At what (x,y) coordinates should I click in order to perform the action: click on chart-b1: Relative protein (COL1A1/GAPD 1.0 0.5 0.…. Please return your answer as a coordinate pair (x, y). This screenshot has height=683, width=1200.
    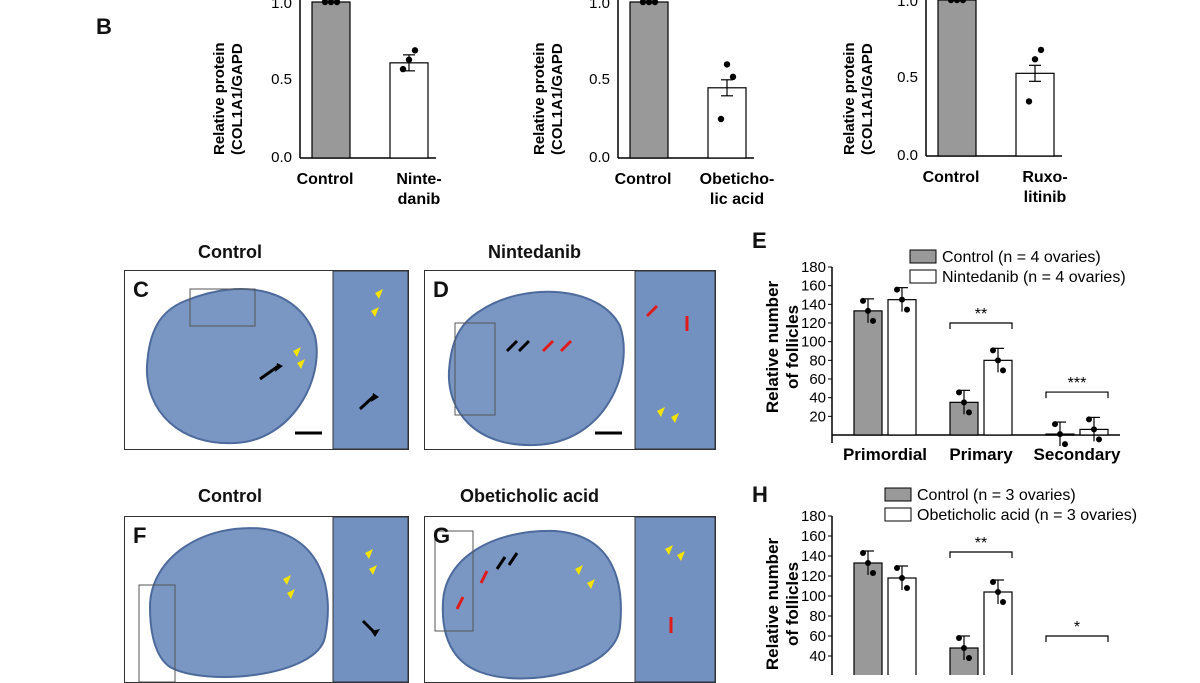
    Looking at the image, I should click on (326, 104).